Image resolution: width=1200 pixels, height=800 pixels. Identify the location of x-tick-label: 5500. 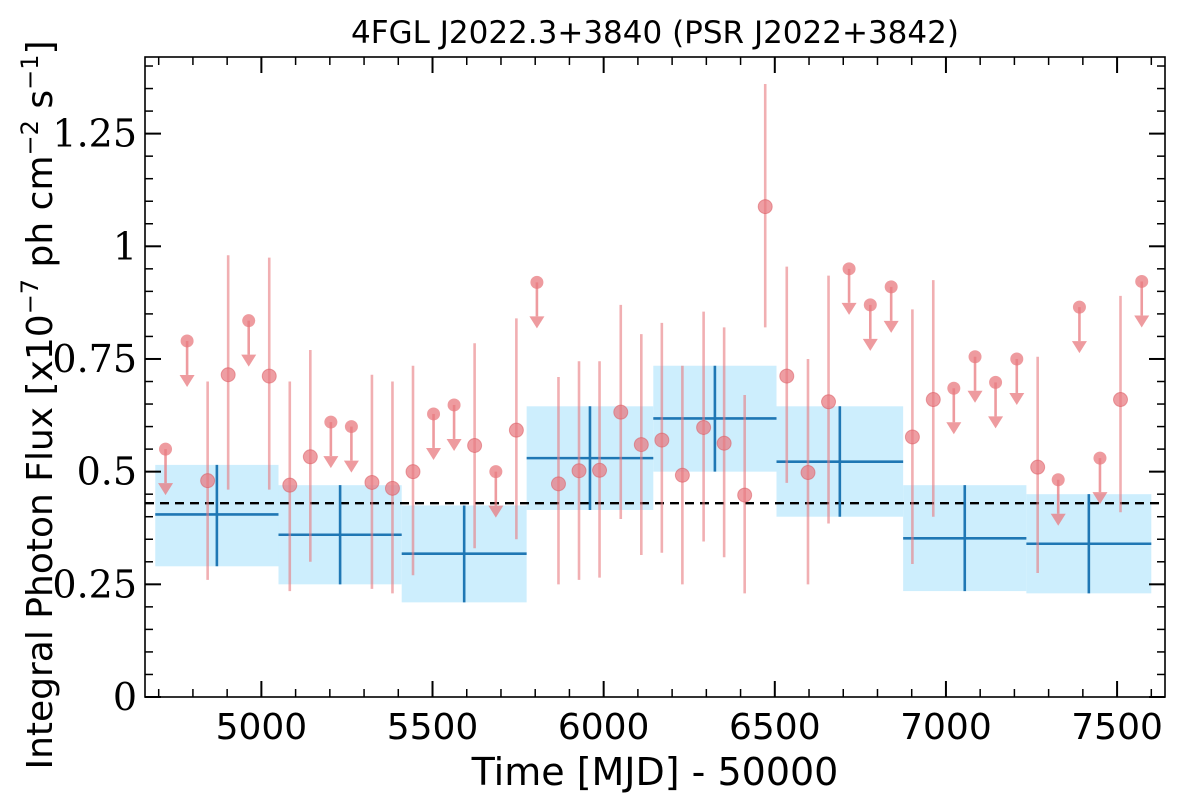
(433, 727).